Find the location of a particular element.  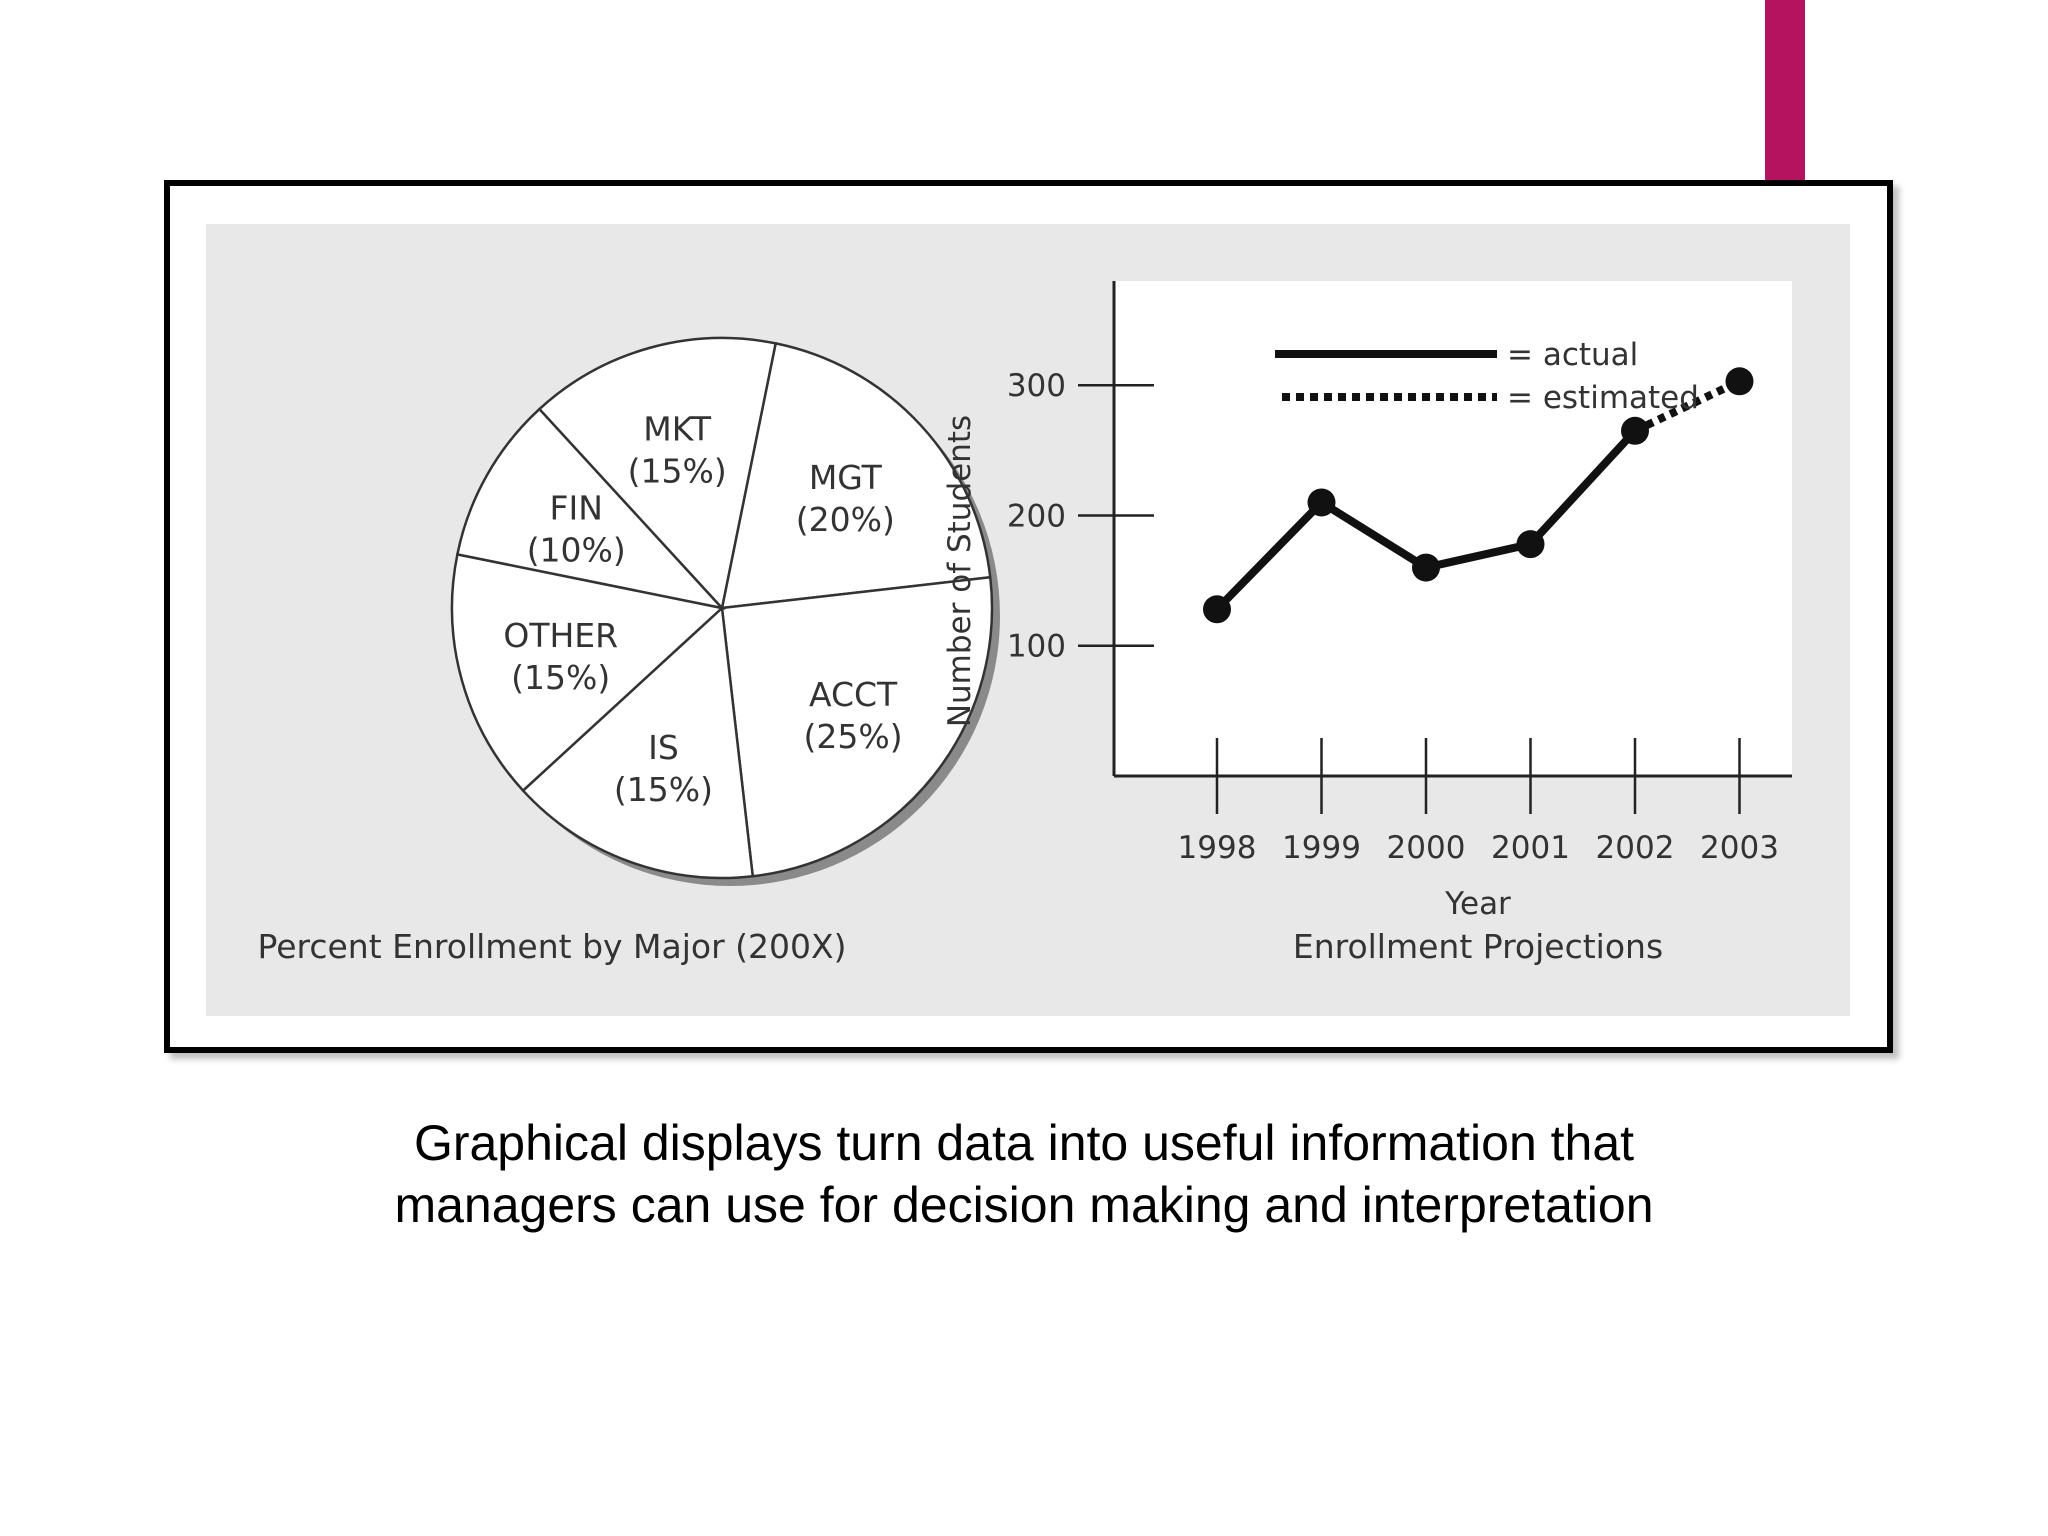

y-ticks: 100 200 300 is located at coordinates (1080, 516).